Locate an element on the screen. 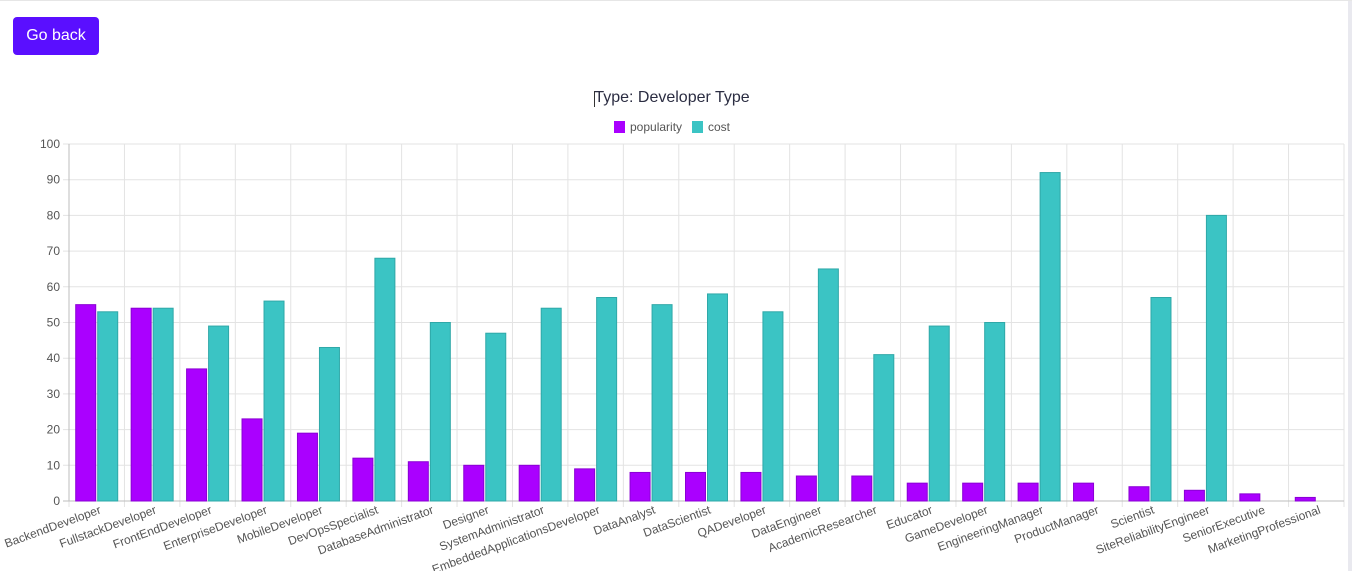 The image size is (1352, 571). go-back-button: Go back is located at coordinates (56, 36).